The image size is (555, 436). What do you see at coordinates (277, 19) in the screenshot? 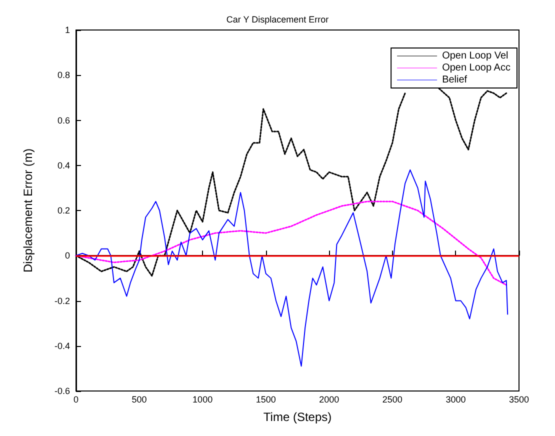
I see `chart-title: Car Y Displacement Error` at bounding box center [277, 19].